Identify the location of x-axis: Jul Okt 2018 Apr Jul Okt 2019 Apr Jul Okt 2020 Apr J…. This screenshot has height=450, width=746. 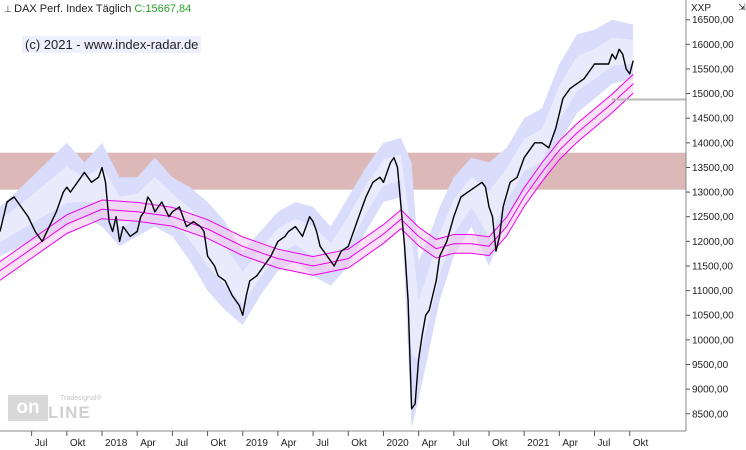
(340, 440).